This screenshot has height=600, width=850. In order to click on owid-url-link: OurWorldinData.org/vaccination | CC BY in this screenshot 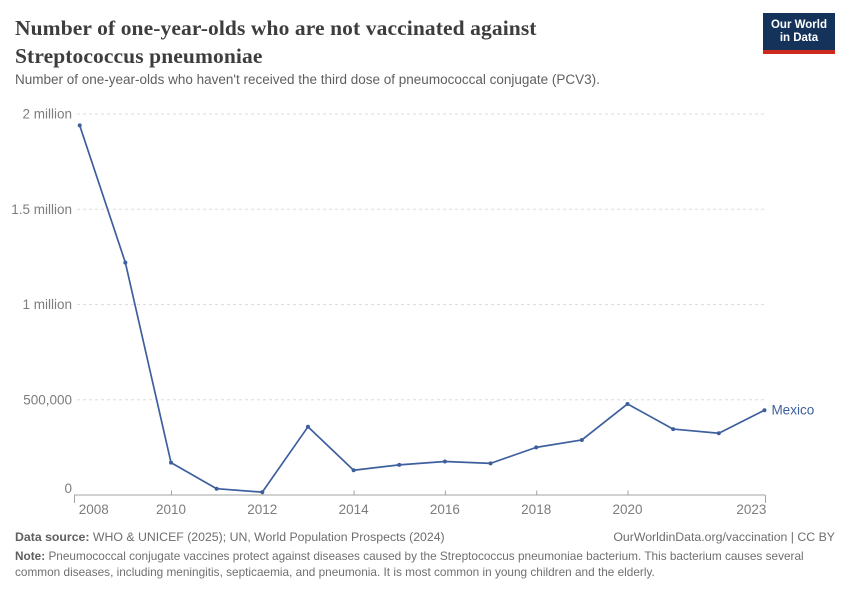, I will do `click(724, 537)`.